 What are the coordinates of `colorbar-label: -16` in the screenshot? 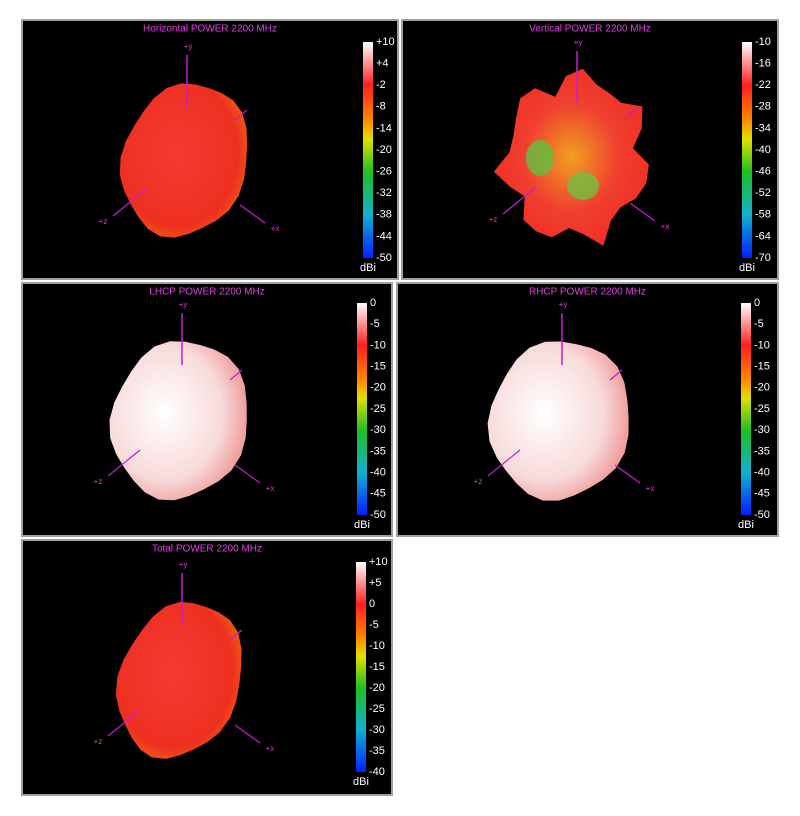 It's located at (763, 64).